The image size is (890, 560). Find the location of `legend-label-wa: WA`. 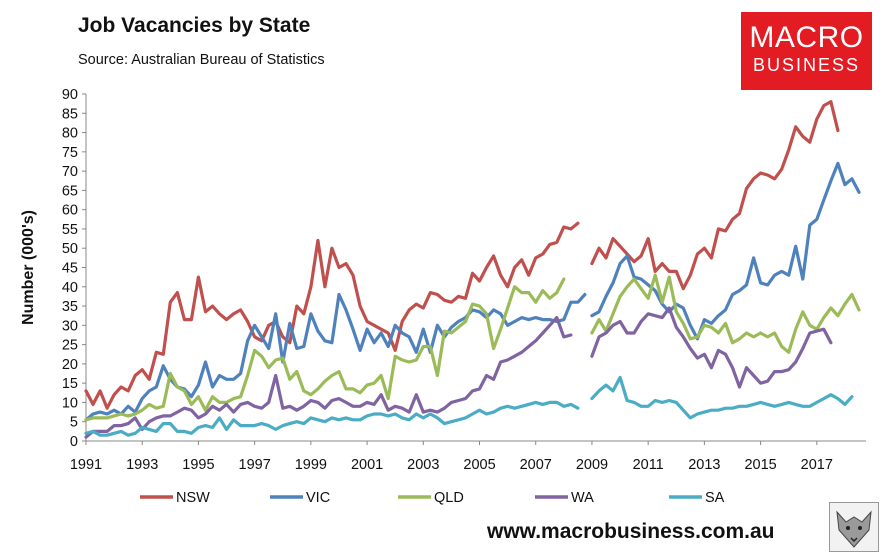

legend-label-wa: WA is located at coordinates (582, 498).